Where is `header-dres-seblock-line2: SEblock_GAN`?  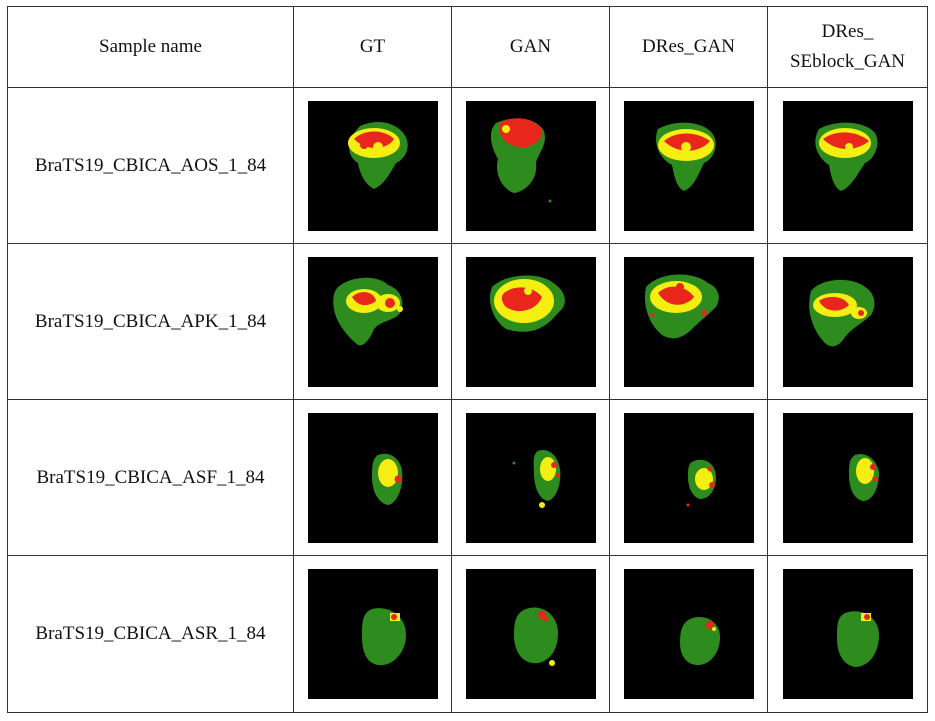 header-dres-seblock-line2: SEblock_GAN is located at coordinates (847, 61).